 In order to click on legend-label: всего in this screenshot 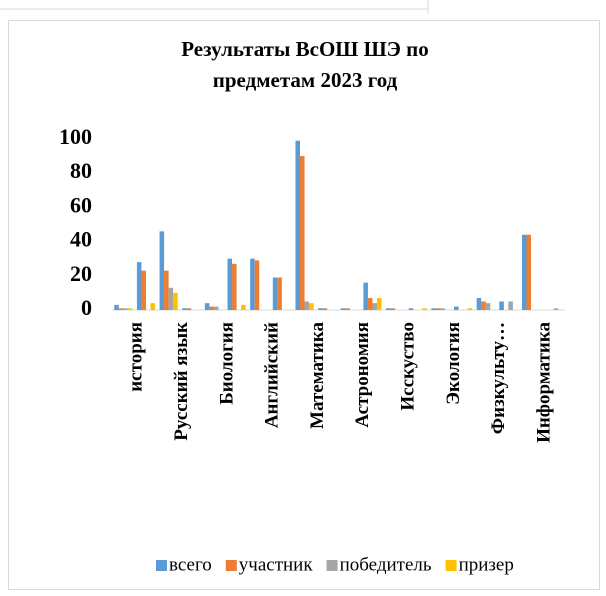, I will do `click(190, 564)`.